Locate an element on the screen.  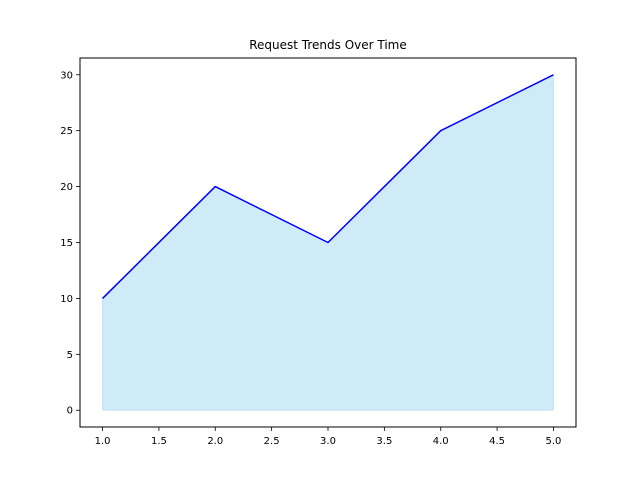
x-tick-label: 2.0 is located at coordinates (215, 441).